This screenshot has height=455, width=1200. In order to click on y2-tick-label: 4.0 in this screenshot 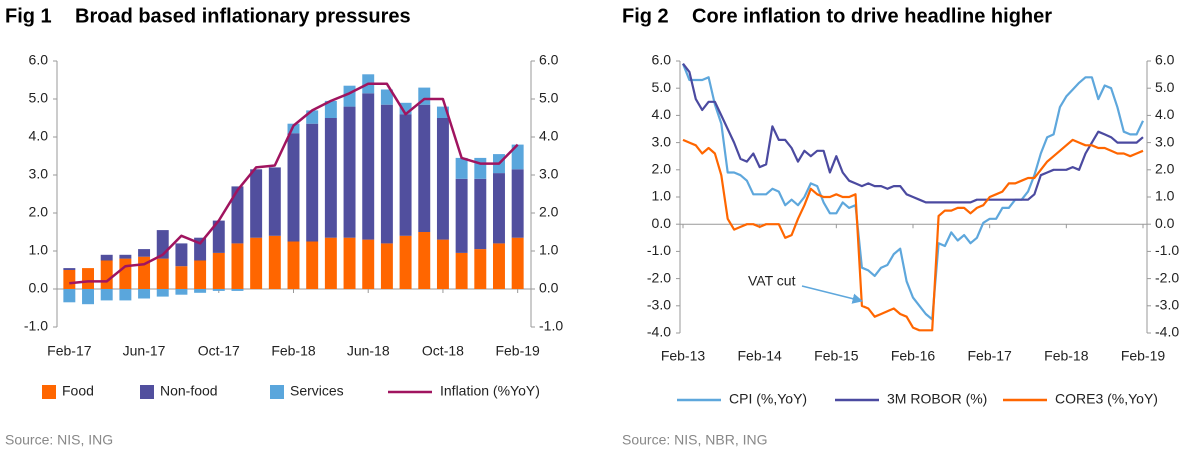, I will do `click(549, 136)`.